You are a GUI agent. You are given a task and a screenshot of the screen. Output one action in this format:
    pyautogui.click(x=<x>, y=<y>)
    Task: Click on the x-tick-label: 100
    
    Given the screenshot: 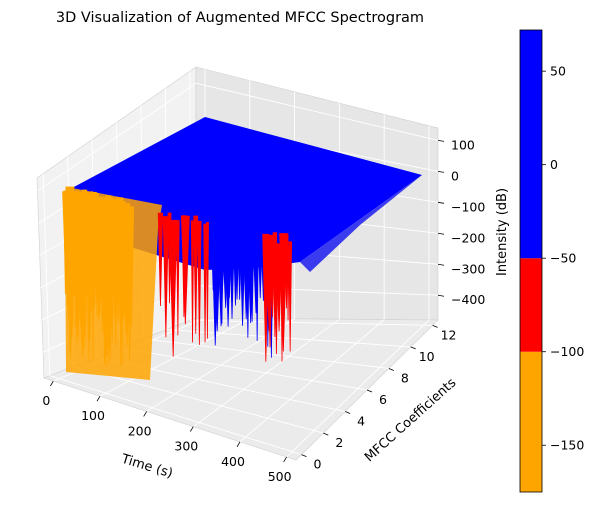 What is the action you would take?
    pyautogui.click(x=93, y=415)
    